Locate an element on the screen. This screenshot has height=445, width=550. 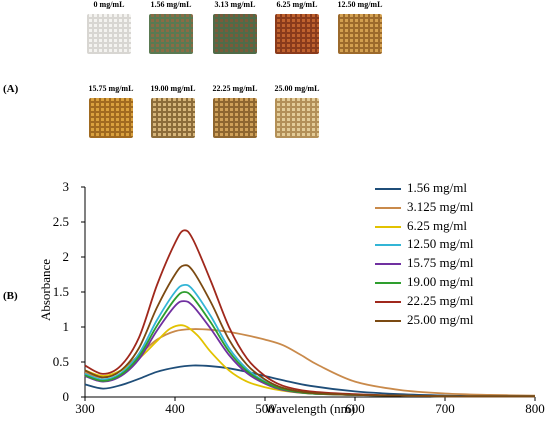
y-tick-label: 1 is located at coordinates (66, 326).